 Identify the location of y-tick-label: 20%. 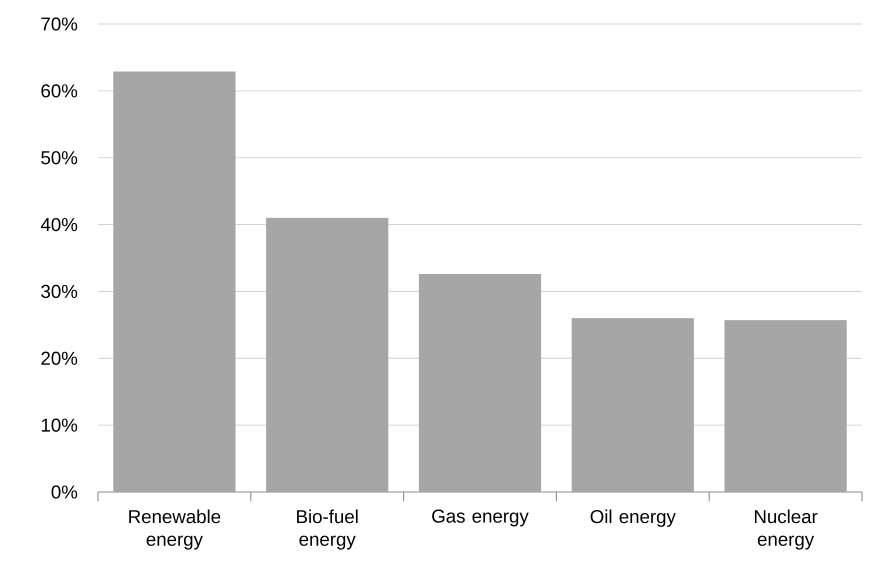
(59, 358).